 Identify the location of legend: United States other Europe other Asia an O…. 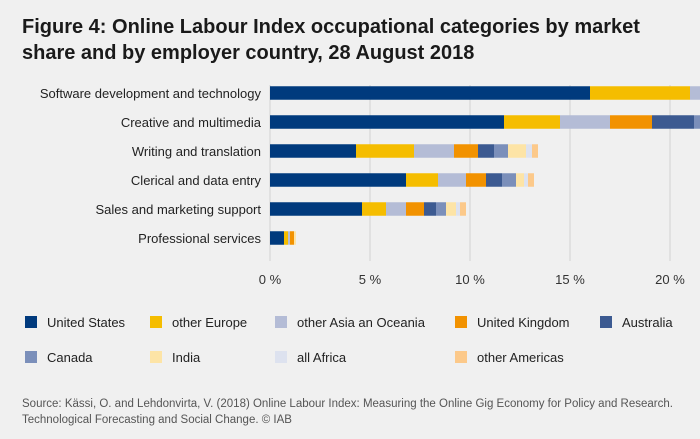
(349, 340).